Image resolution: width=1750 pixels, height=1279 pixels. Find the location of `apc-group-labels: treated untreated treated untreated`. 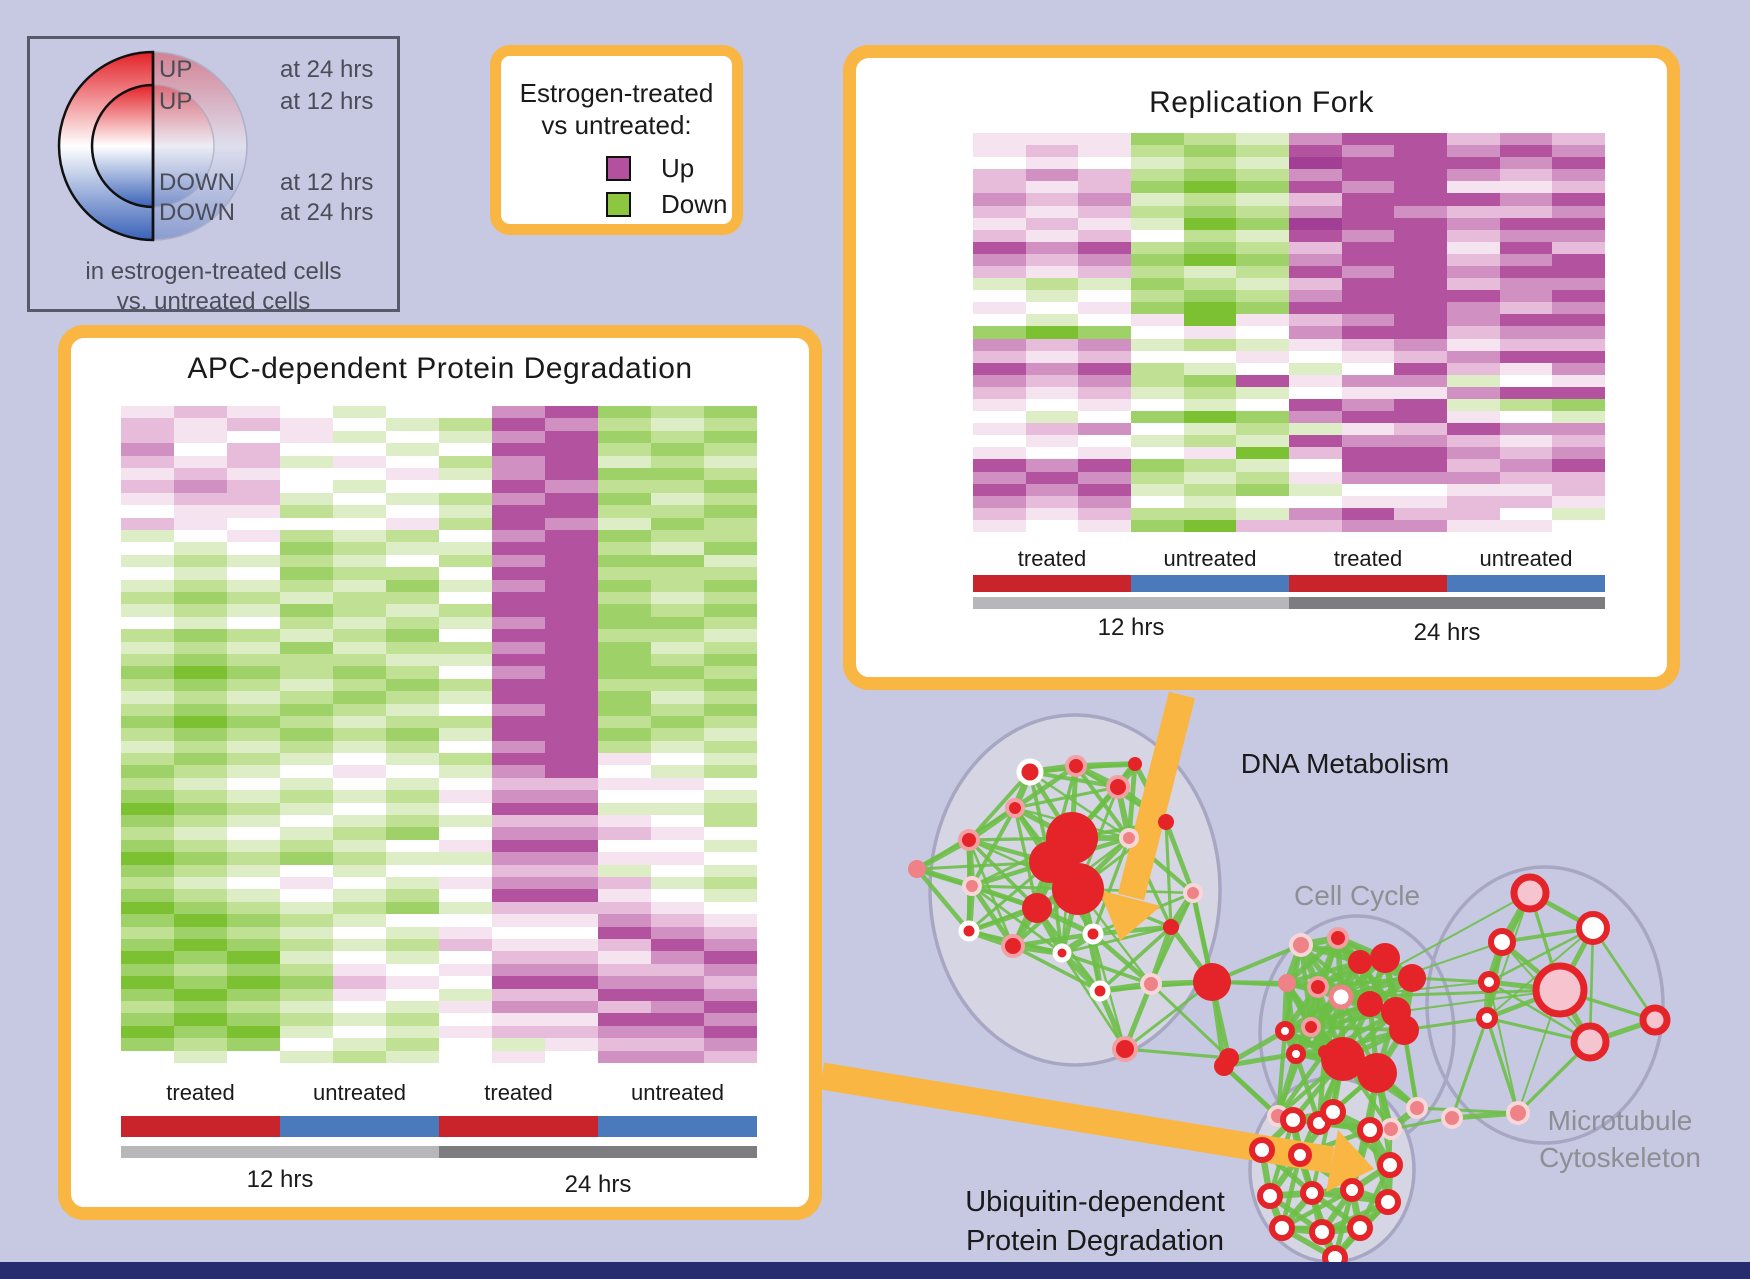

apc-group-labels: treated untreated treated untreated is located at coordinates (439, 1093).